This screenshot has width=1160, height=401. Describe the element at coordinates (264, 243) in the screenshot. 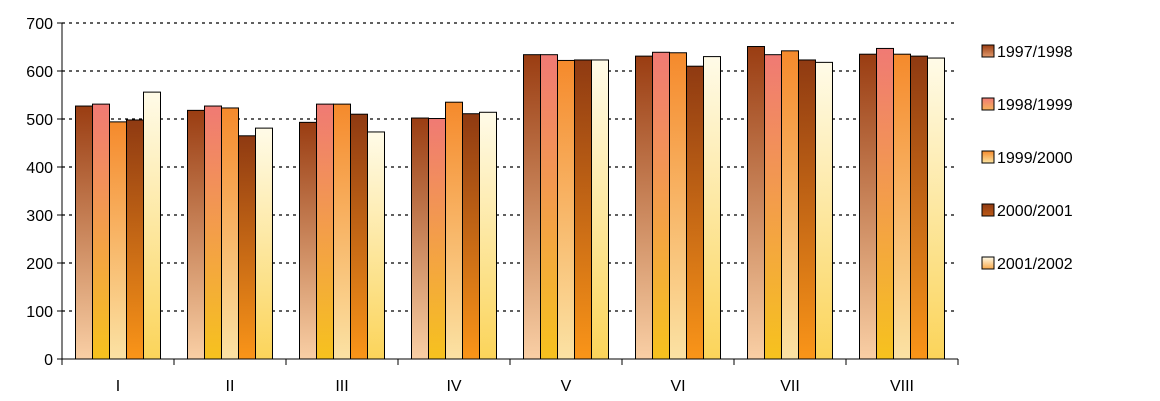

I see `bar-II-2001/2002` at that location.